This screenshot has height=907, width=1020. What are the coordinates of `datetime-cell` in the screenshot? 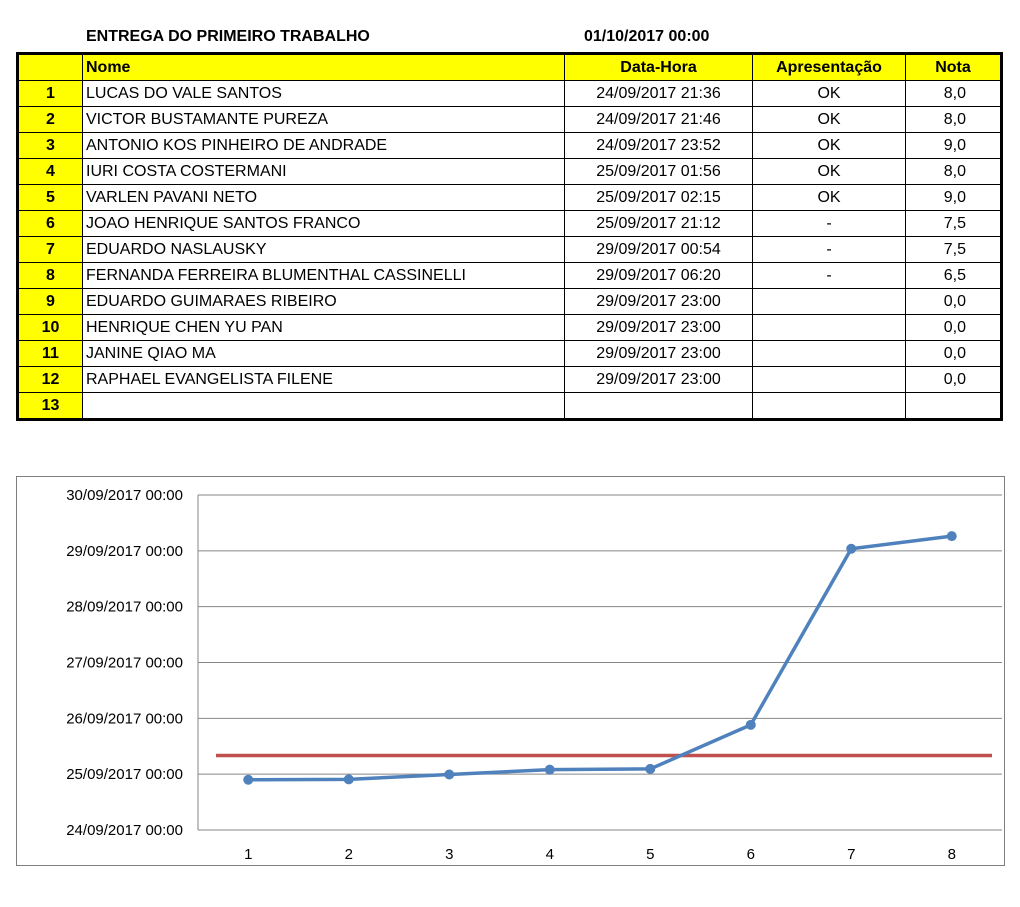 It's located at (658, 406).